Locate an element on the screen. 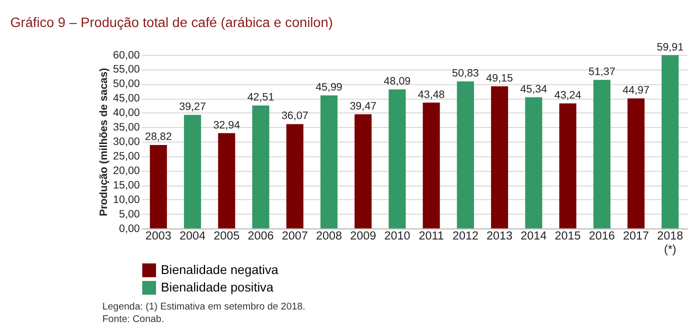 The width and height of the screenshot is (695, 334). data-label: 45,34 is located at coordinates (534, 89).